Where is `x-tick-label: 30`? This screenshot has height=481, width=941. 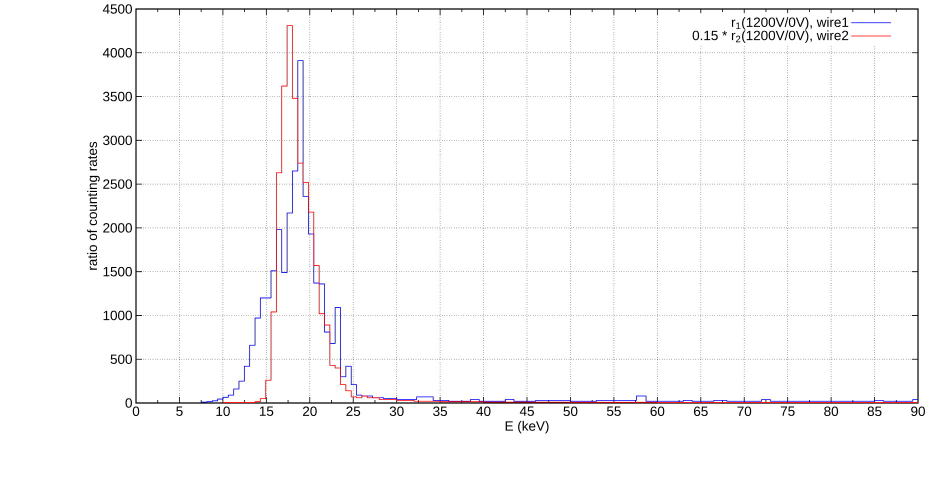
x-tick-label: 30 is located at coordinates (397, 411).